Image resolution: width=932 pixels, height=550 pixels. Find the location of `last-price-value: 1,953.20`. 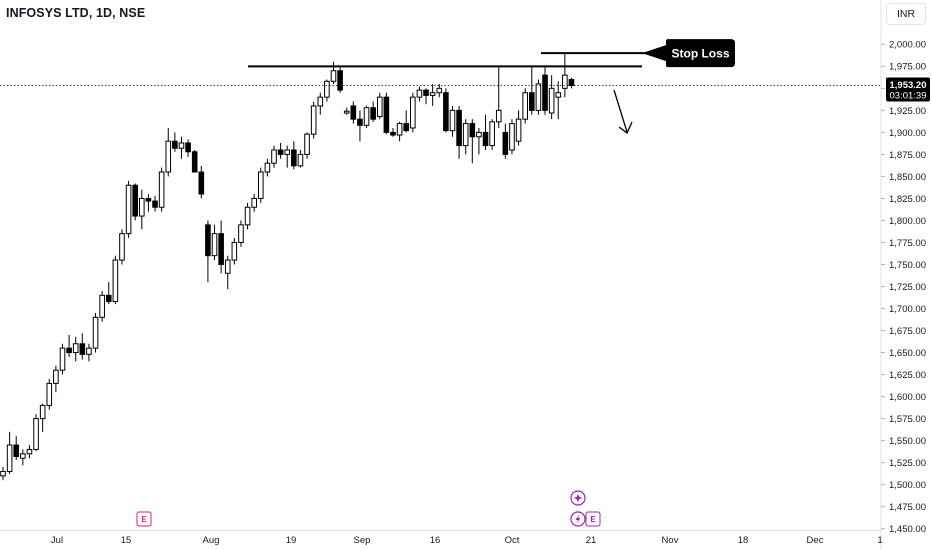

last-price-value: 1,953.20 is located at coordinates (908, 85).